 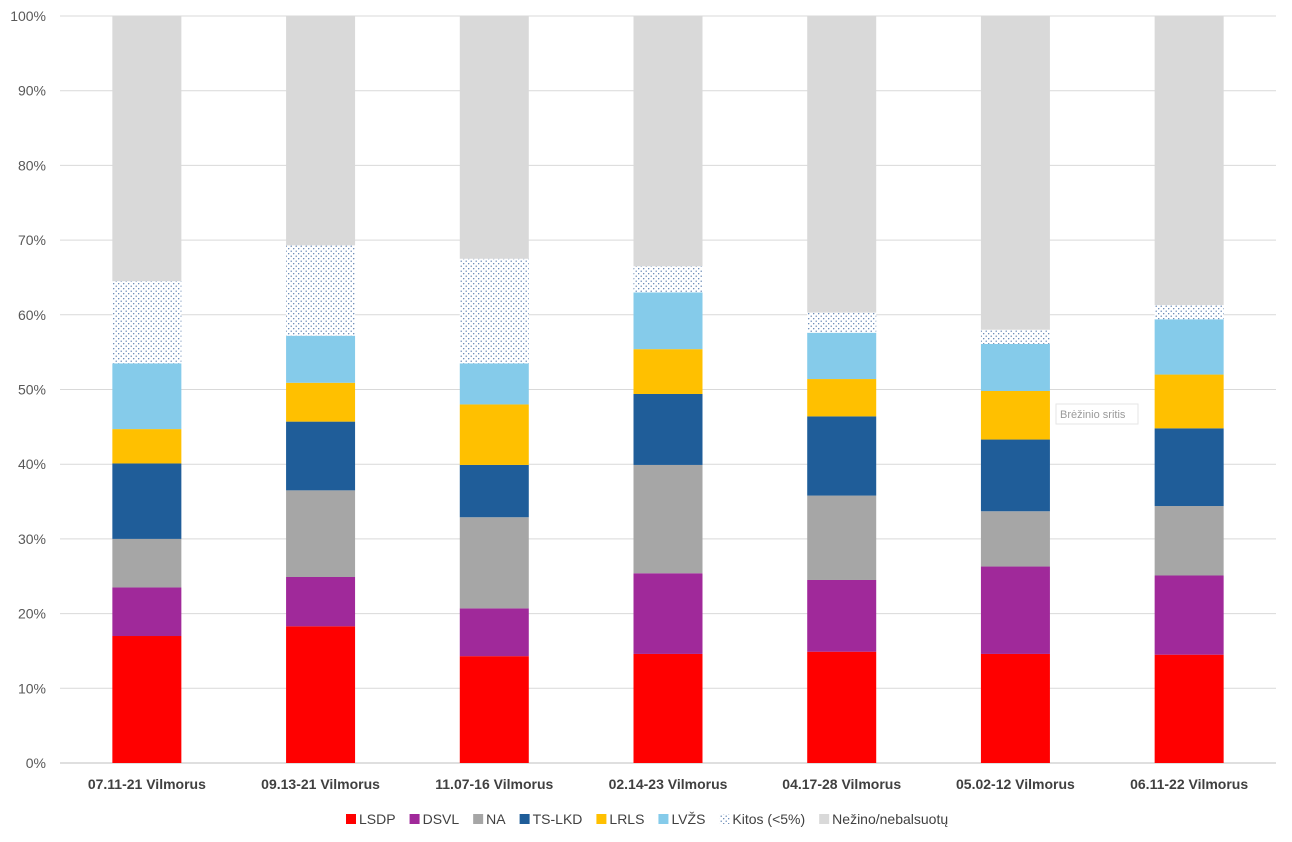 I want to click on legend-item: Kitos (<5%), so click(x=762, y=819).